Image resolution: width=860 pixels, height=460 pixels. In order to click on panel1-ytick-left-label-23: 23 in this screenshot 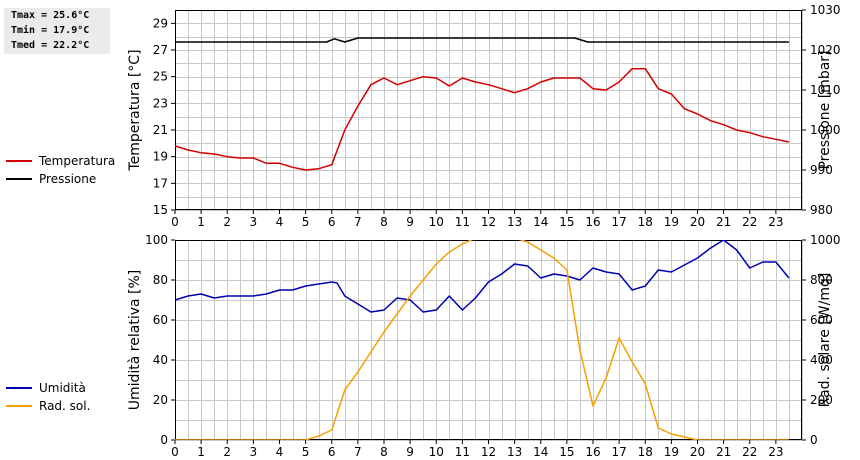, I will do `click(160, 103)`.